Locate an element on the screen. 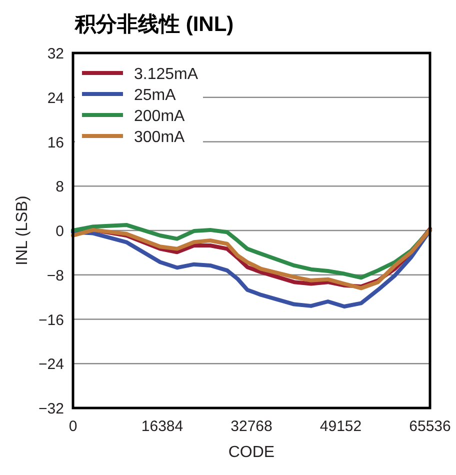 The image size is (456, 475). legend-label: 200mA is located at coordinates (160, 116).